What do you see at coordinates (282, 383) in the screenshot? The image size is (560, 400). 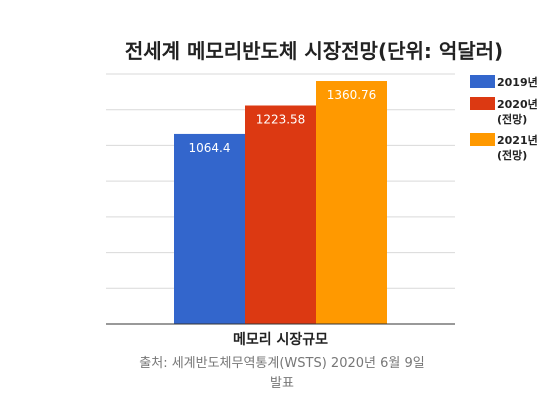 I see `source-line: 발표` at bounding box center [282, 383].